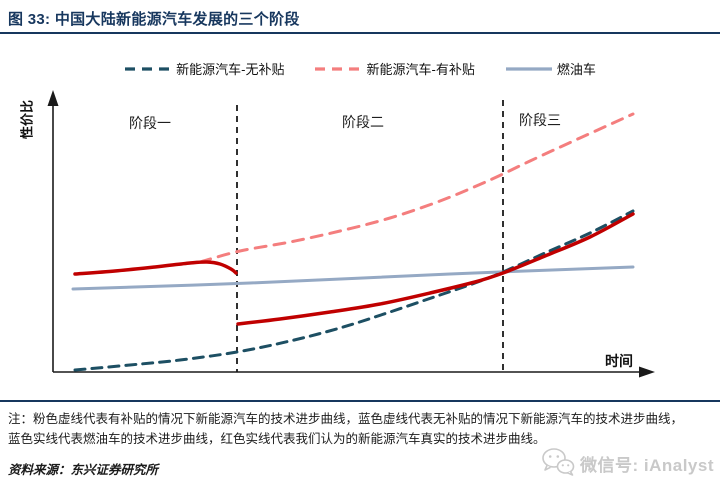  I want to click on x-axis-title: 时间, so click(619, 361).